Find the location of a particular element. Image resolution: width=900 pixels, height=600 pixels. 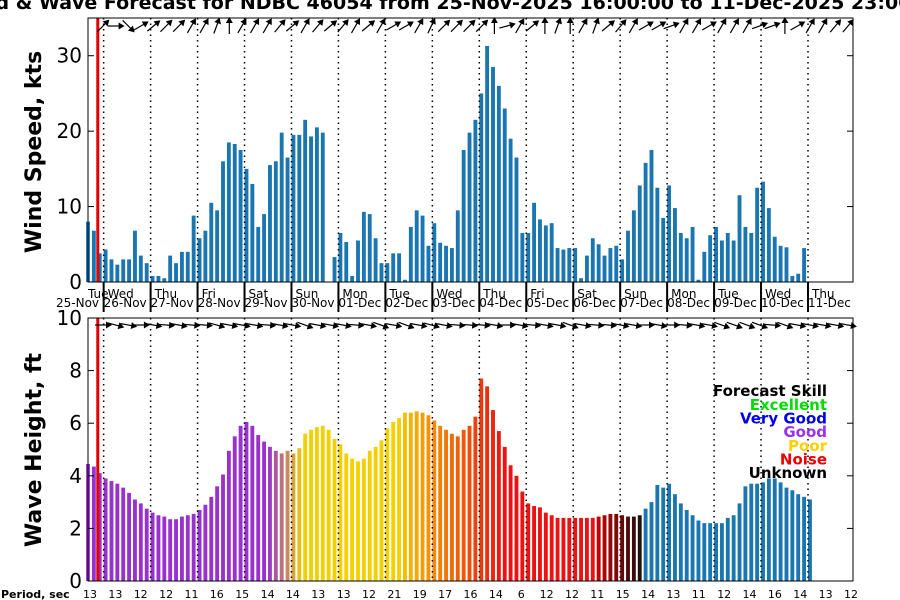

wave-y-tick-label: 10 is located at coordinates (69, 318).